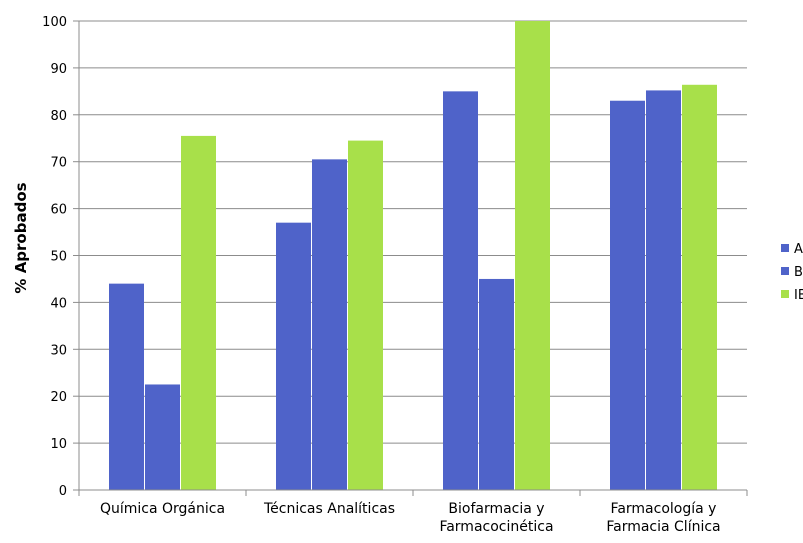  Describe the element at coordinates (785, 248) in the screenshot. I see `legend-swatch-a` at that location.